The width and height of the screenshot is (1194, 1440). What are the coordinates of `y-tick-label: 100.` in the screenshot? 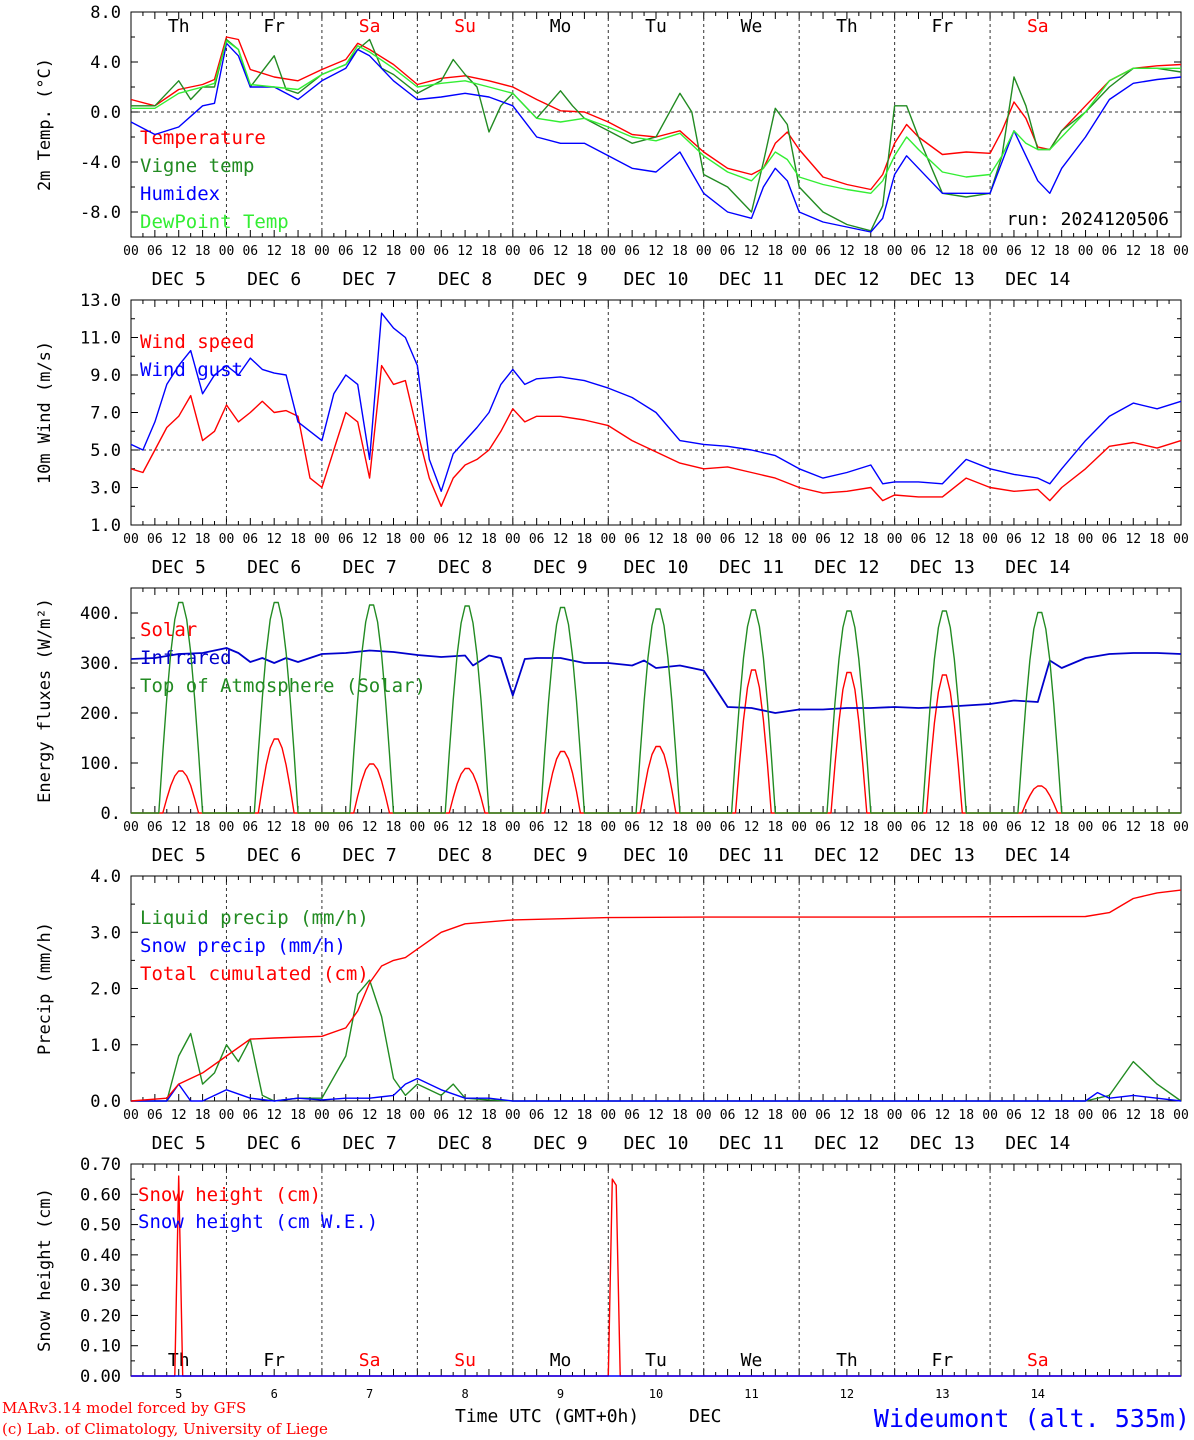 It's located at (100, 764).